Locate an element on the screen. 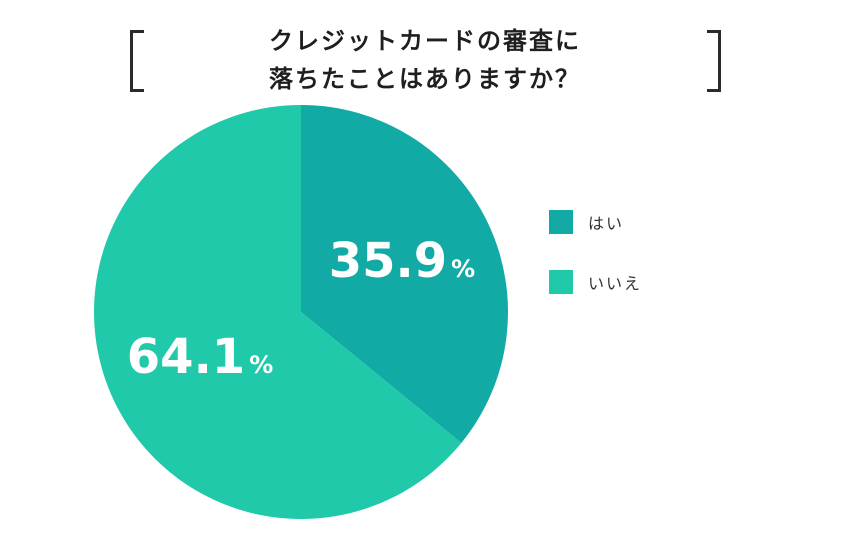 The width and height of the screenshot is (850, 560). chart-title-block: クレジットカードの審査に 落ちたことはありますか？ is located at coordinates (425, 62).